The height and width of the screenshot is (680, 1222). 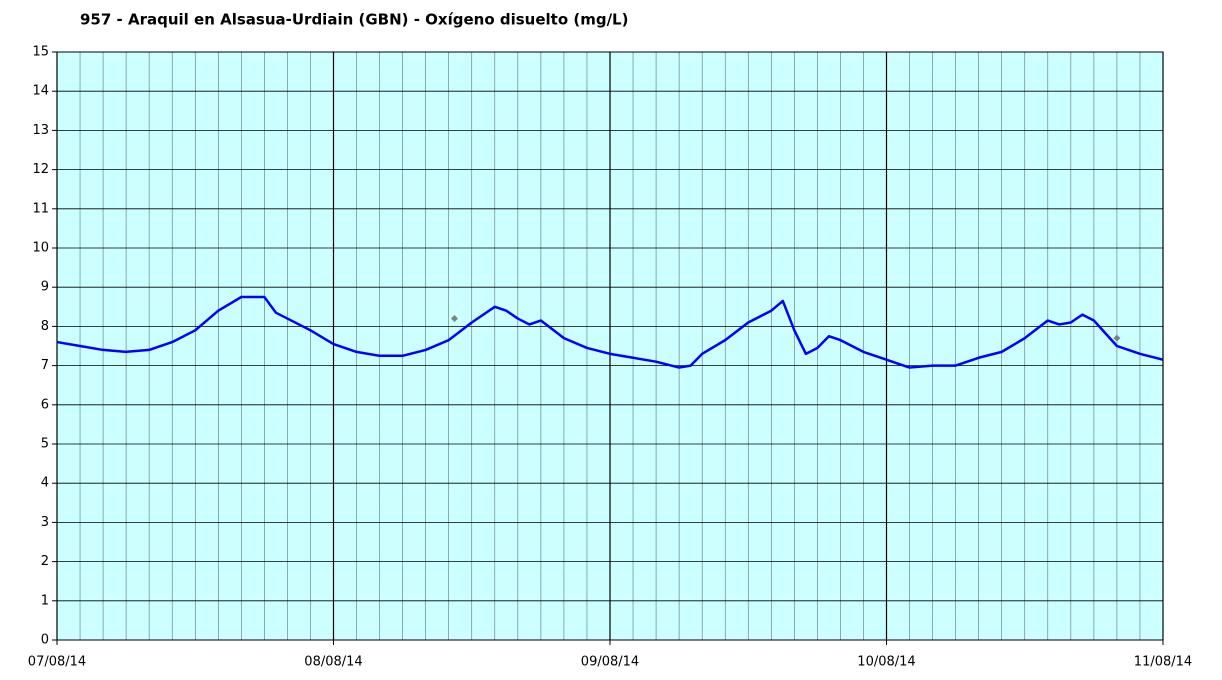 I want to click on y-tick-label: 10, so click(x=40, y=248).